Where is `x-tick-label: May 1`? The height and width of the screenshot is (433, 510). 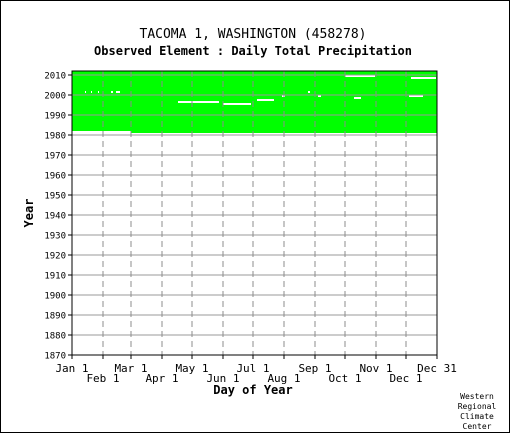 x-tick-label: May 1 is located at coordinates (191, 368).